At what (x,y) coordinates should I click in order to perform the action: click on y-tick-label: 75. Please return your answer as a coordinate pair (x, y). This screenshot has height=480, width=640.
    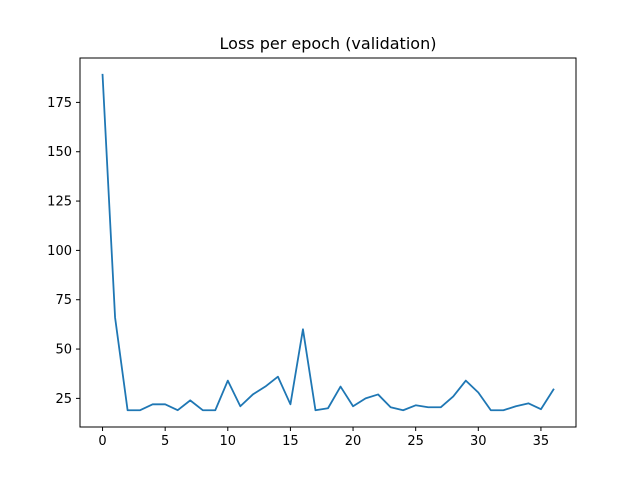
    Looking at the image, I should click on (63, 300).